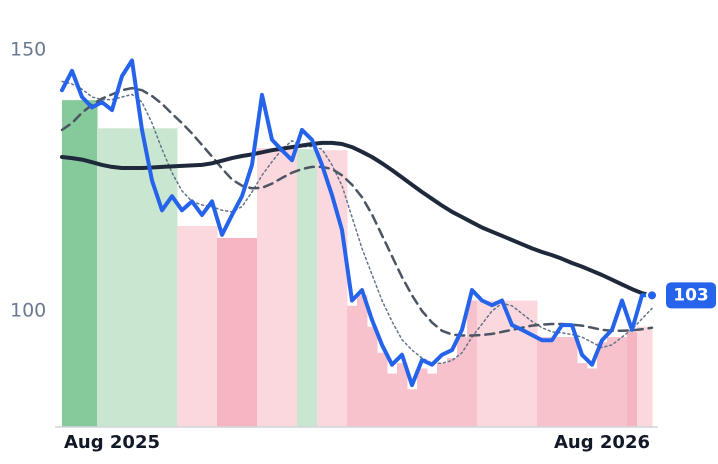 The image size is (718, 464). I want to click on value-badge, so click(691, 295).